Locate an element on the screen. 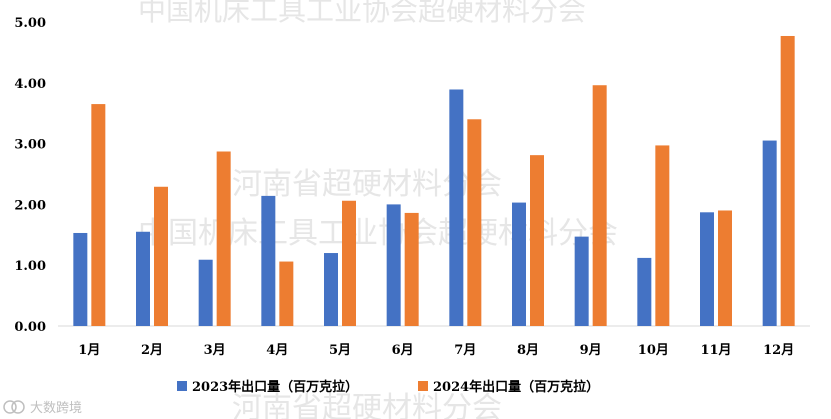  x-tick-label: 10月 is located at coordinates (653, 350).